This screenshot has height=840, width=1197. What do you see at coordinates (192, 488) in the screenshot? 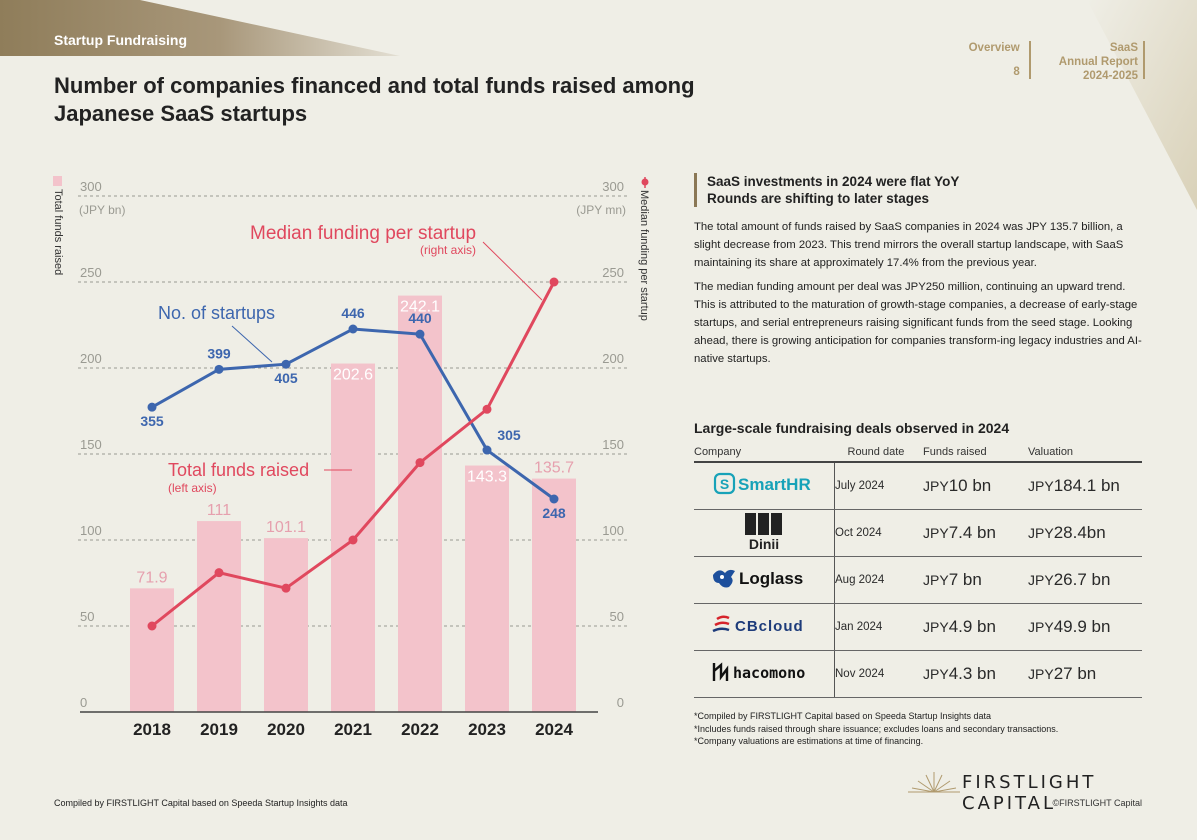
I see `funds-annotation-sub: (left axis)` at bounding box center [192, 488].